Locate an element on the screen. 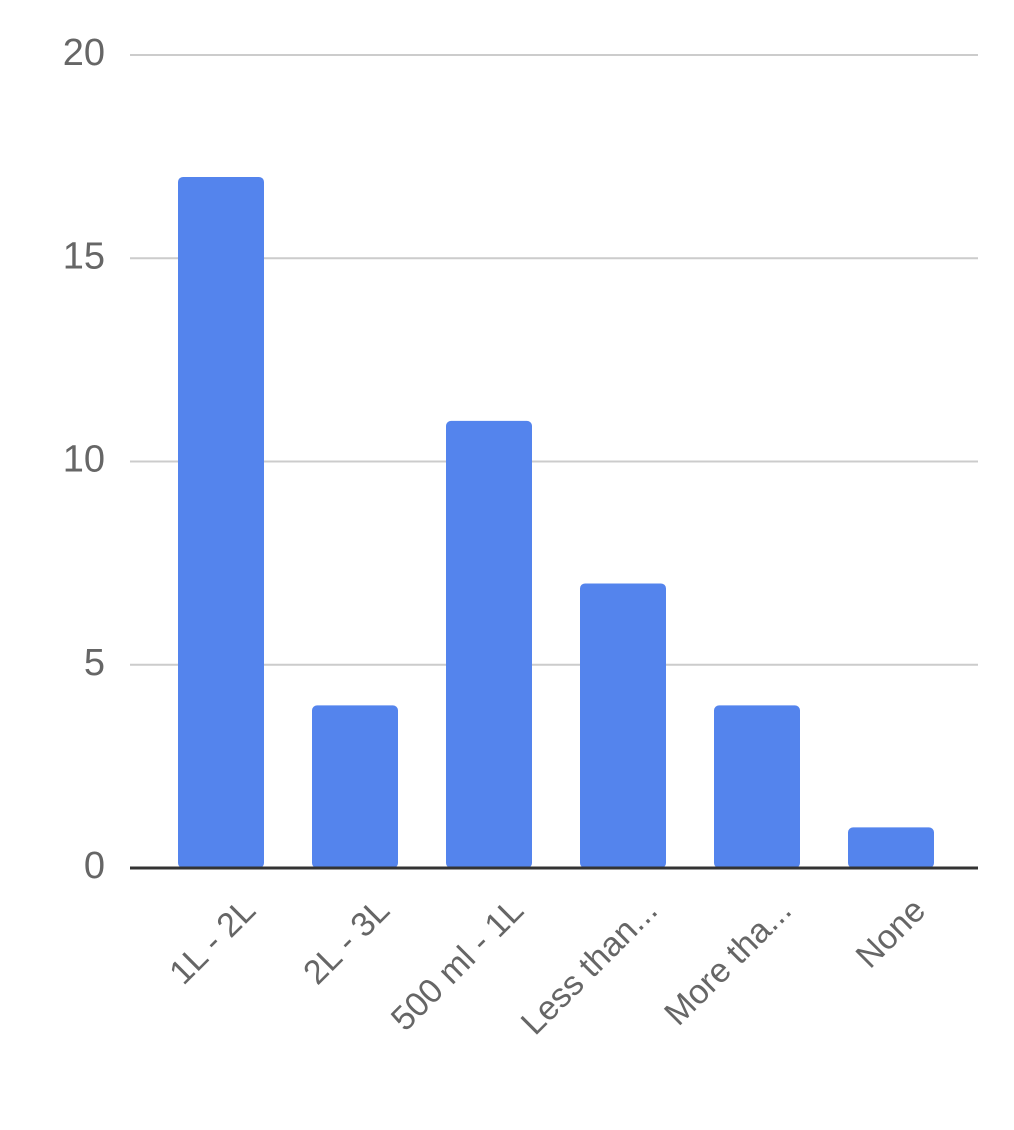  y-tick-label: 0 is located at coordinates (94, 866).